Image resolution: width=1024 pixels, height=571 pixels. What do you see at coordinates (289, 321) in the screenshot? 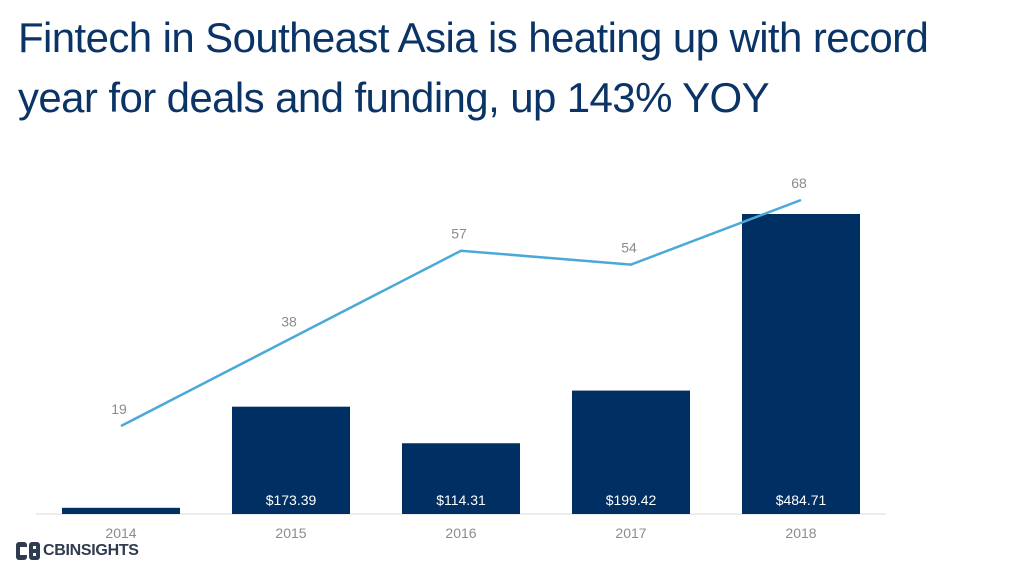
I see `line-value-label-2015: 38` at bounding box center [289, 321].